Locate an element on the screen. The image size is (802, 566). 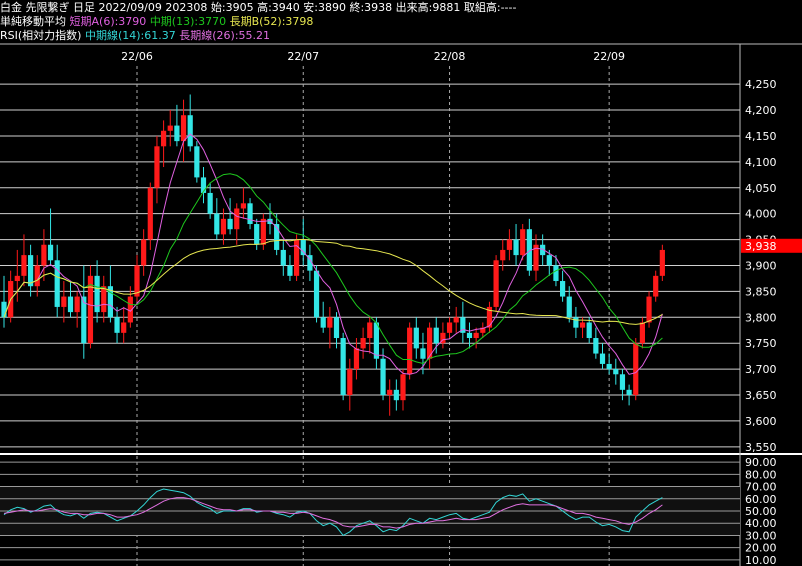
price-tick-label: 3,800 is located at coordinates (761, 317).